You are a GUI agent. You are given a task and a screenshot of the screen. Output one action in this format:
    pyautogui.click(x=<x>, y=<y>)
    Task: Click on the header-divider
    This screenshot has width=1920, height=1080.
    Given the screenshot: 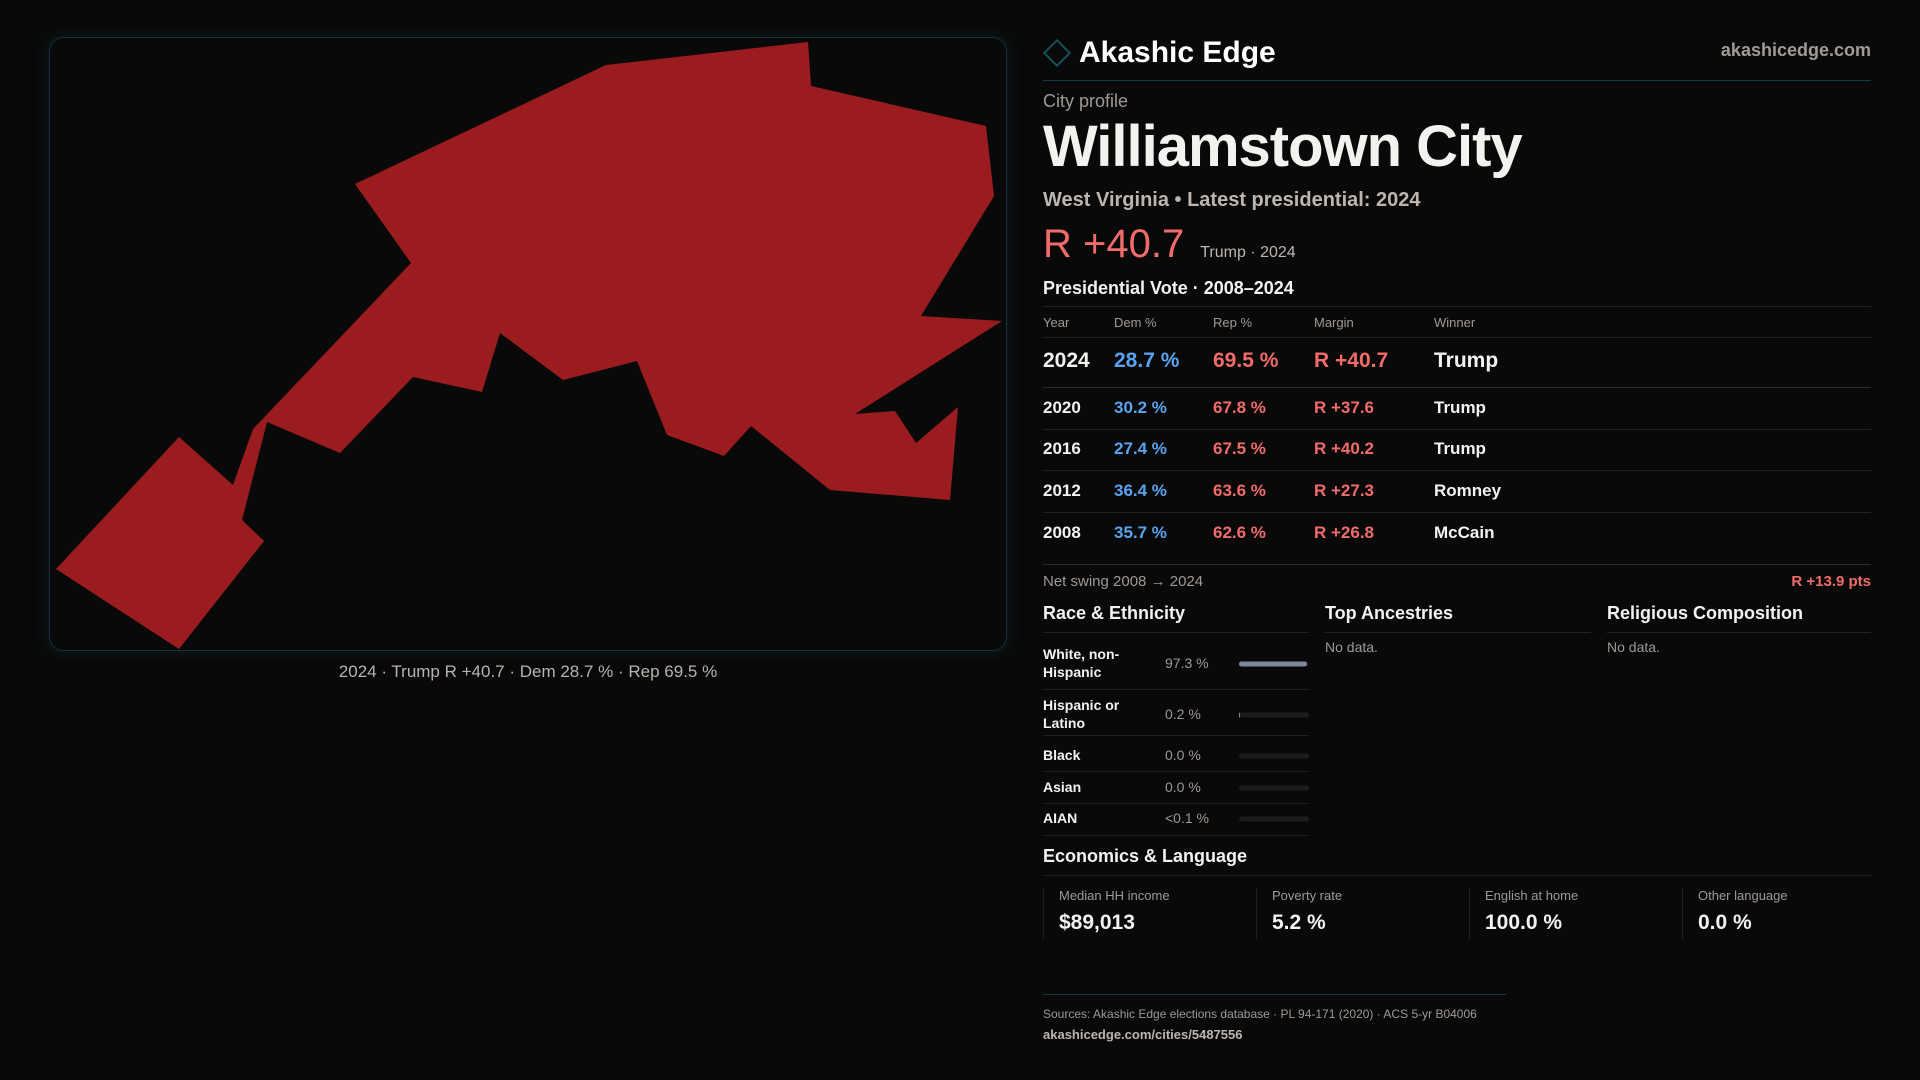 What is the action you would take?
    pyautogui.click(x=1457, y=80)
    